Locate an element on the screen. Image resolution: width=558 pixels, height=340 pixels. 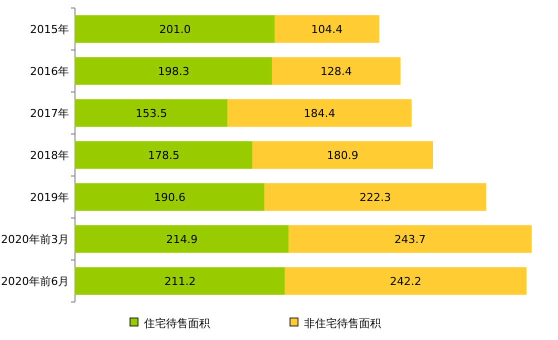
data-label: 178.5 is located at coordinates (164, 155).